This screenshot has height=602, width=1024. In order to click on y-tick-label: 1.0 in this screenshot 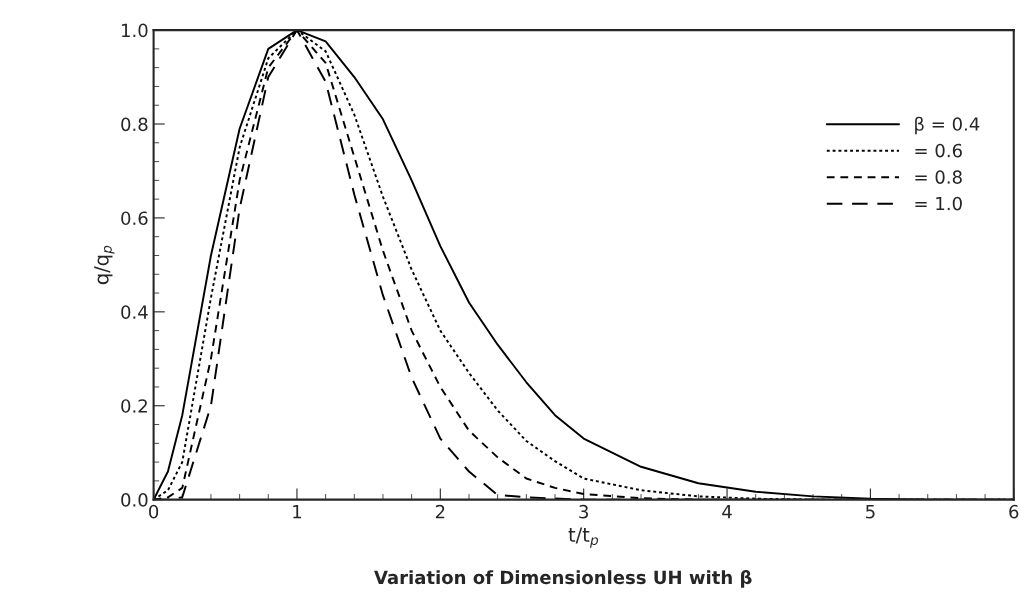, I will do `click(135, 30)`.